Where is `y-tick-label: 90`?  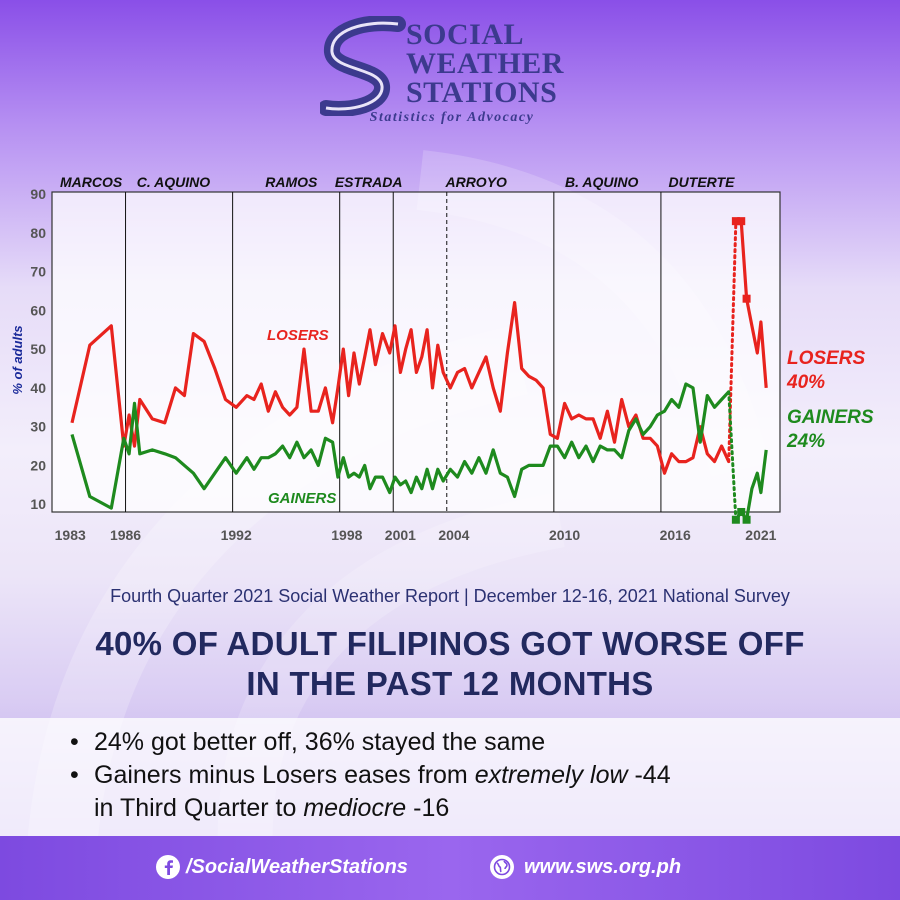
y-tick-label: 90 is located at coordinates (38, 194).